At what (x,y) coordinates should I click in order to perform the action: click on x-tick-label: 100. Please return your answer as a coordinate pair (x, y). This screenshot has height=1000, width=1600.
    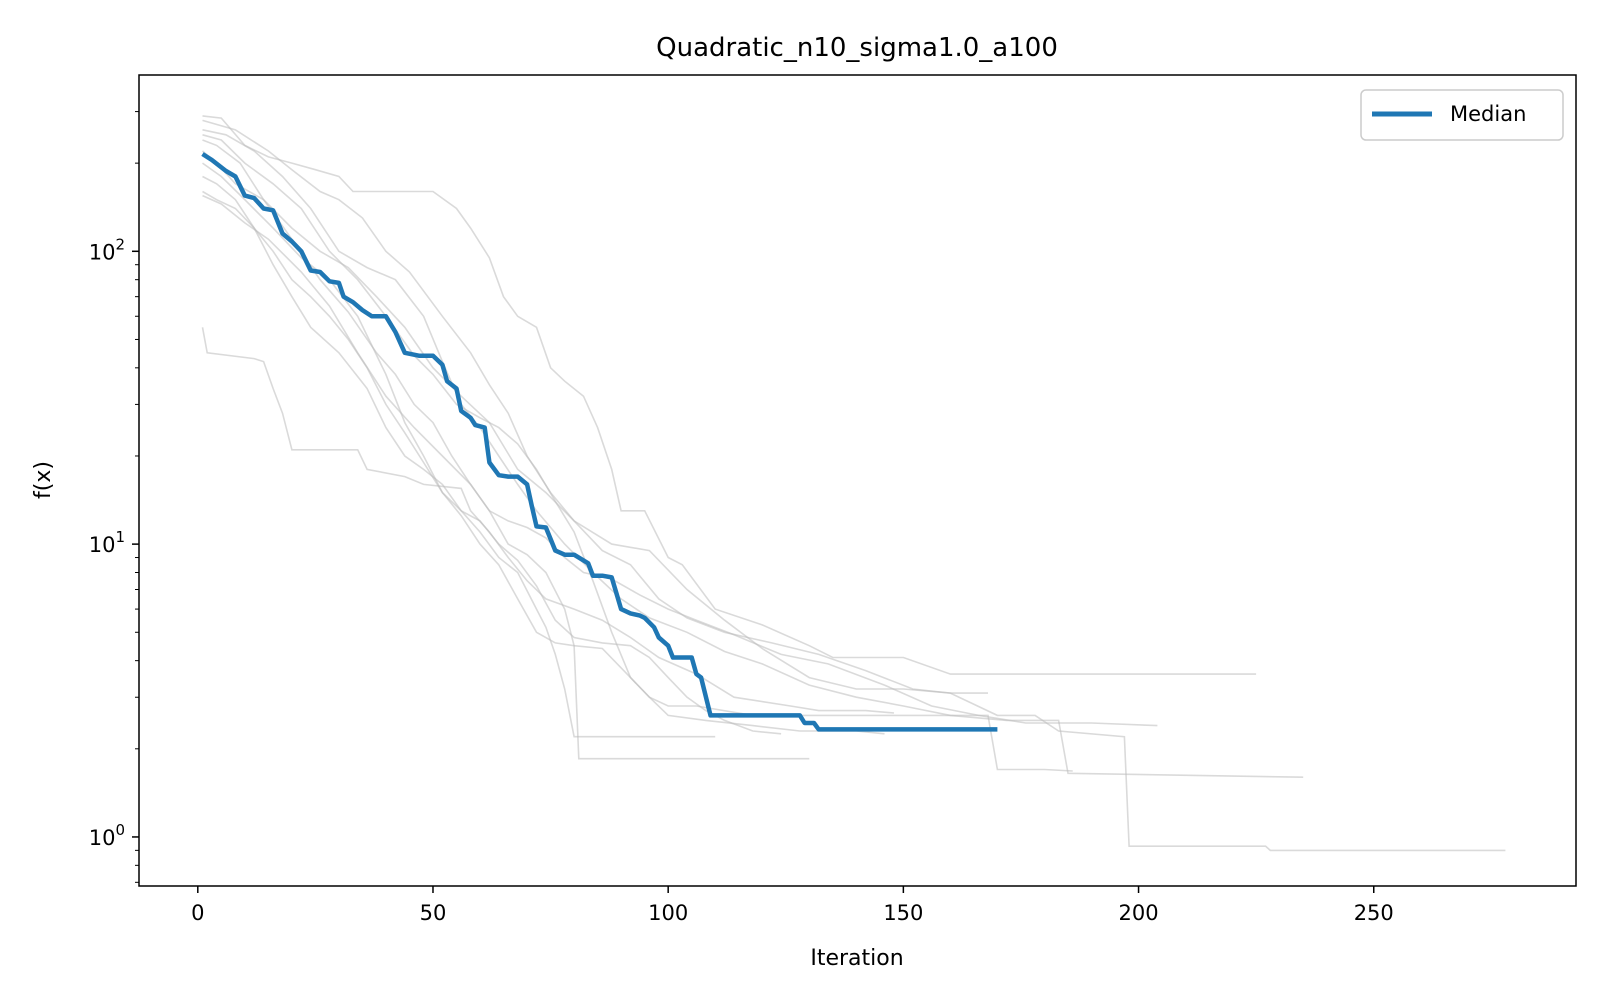
    Looking at the image, I should click on (668, 913).